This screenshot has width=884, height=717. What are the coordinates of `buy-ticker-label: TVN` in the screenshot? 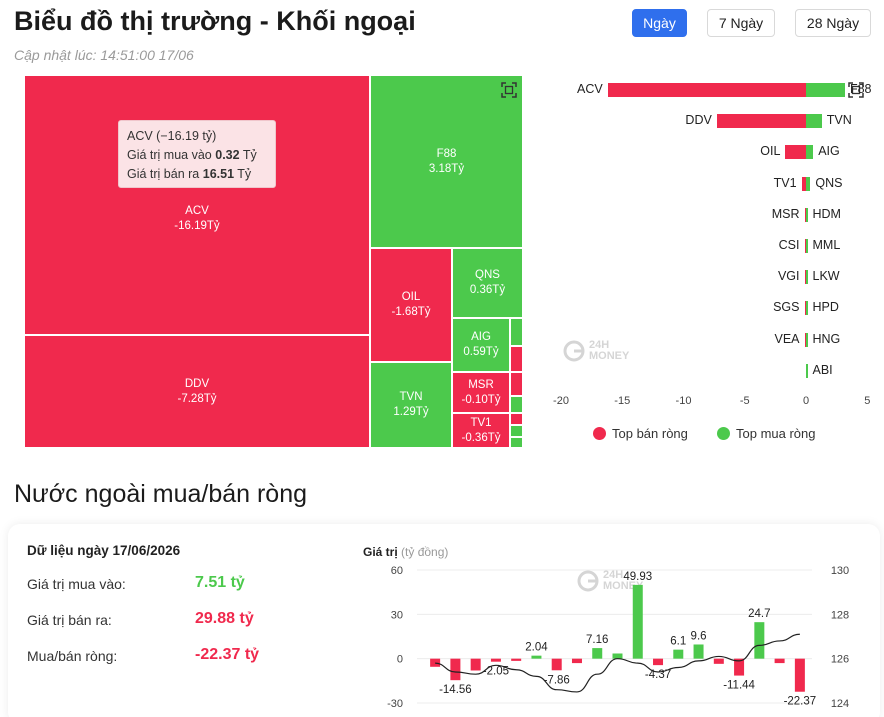 It's located at (839, 120).